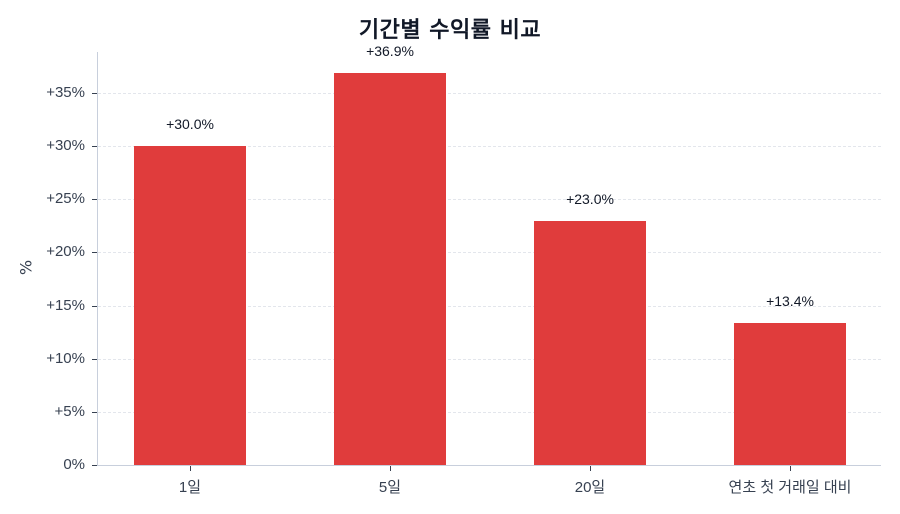 Image resolution: width=900 pixels, height=514 pixels. I want to click on x-tick-label: 연초 첫 거래일 대비, so click(790, 487).